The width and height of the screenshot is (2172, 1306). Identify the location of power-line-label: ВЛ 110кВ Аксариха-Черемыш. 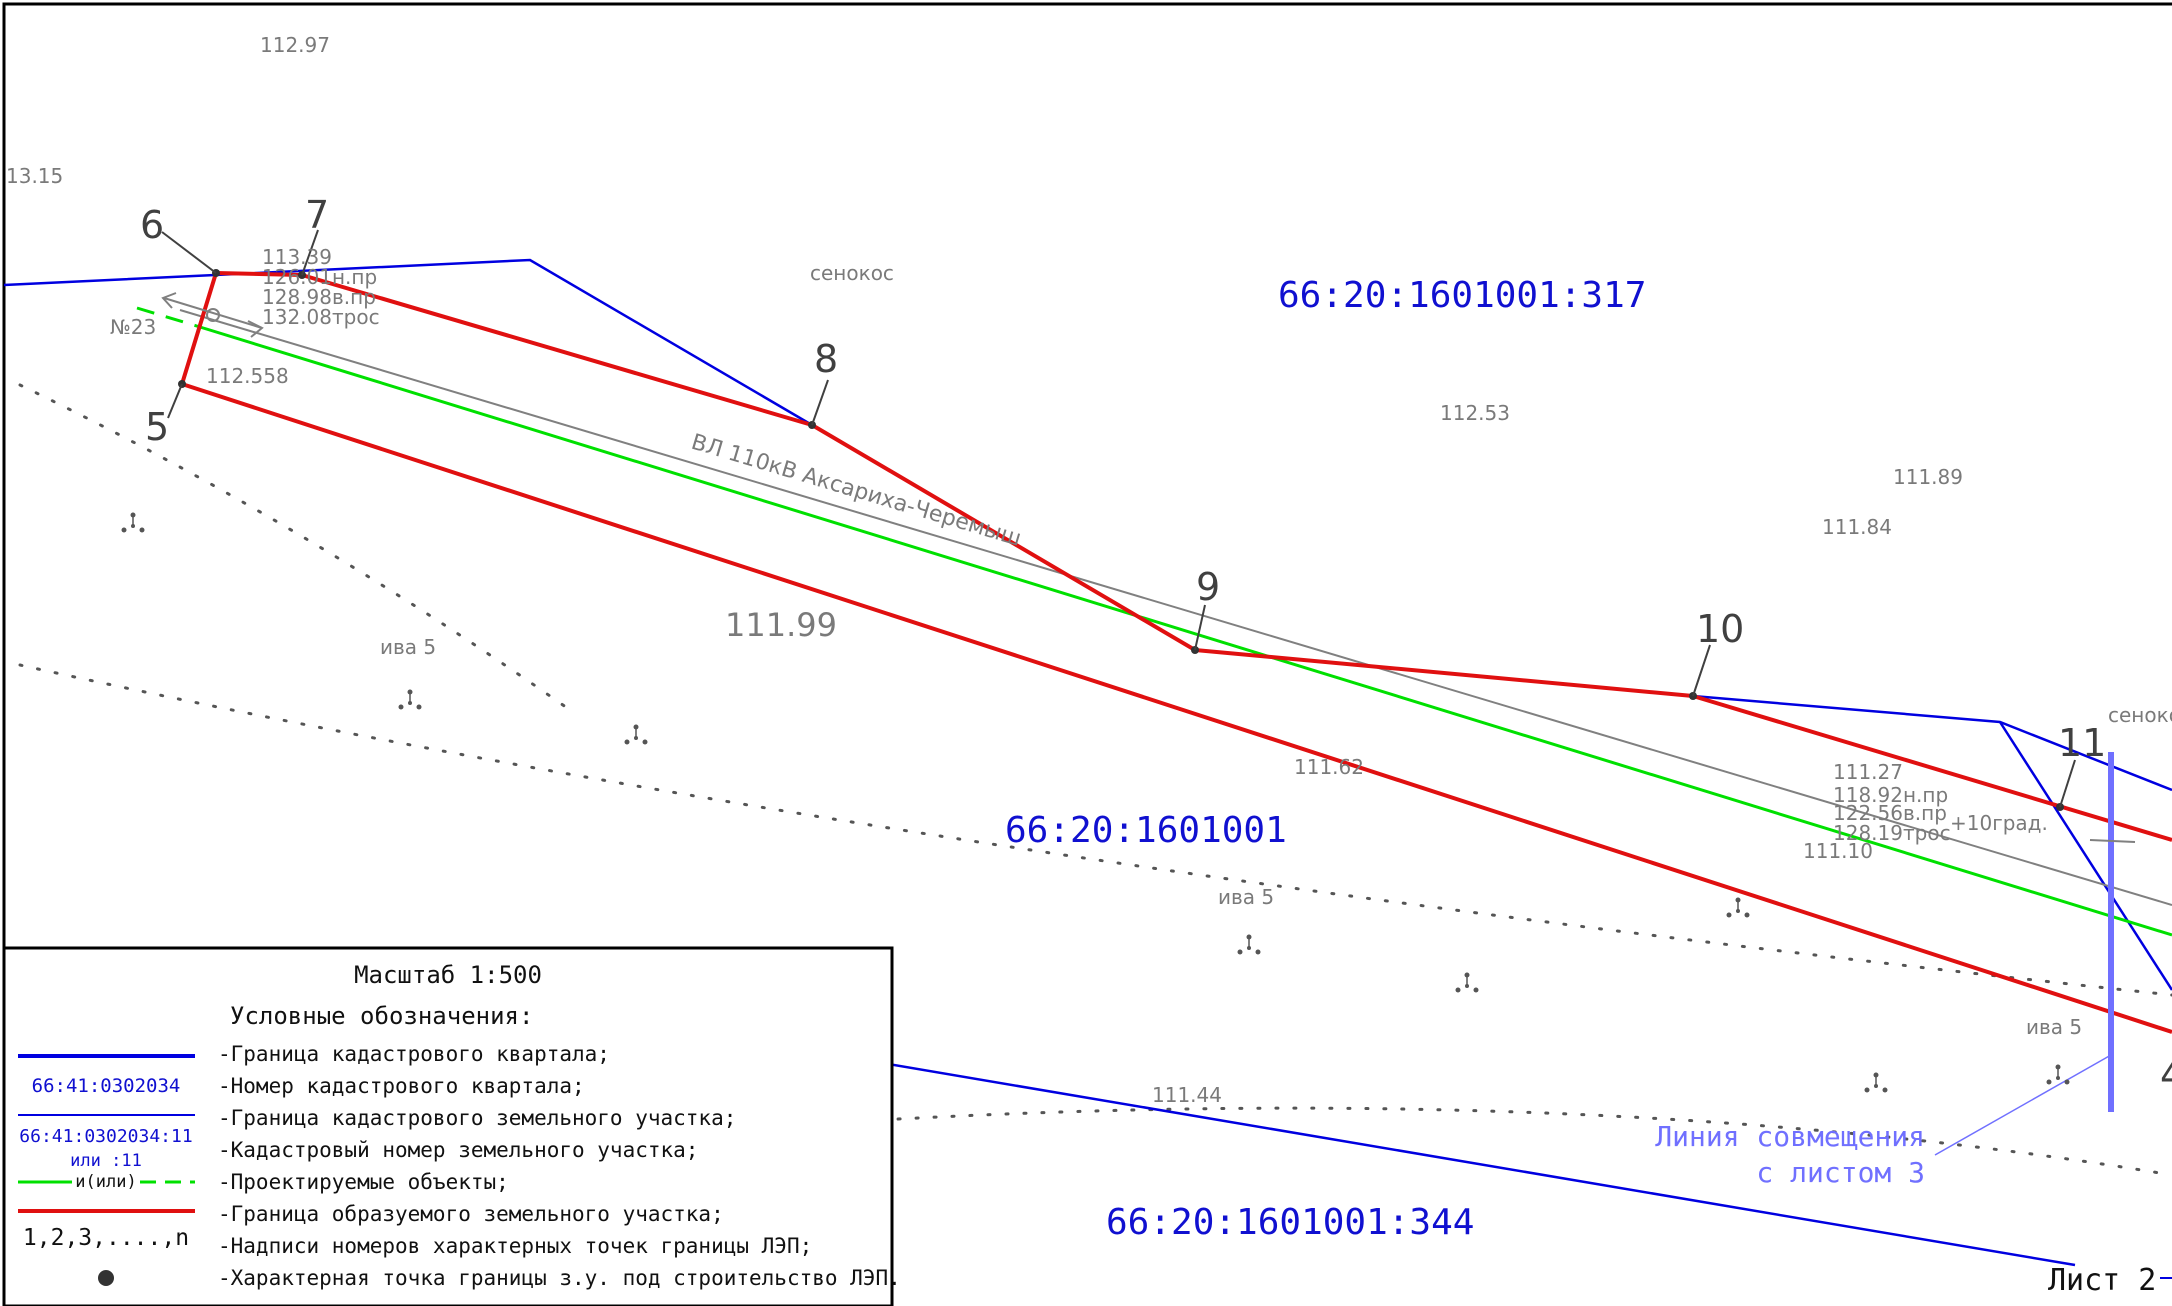
(856, 491).